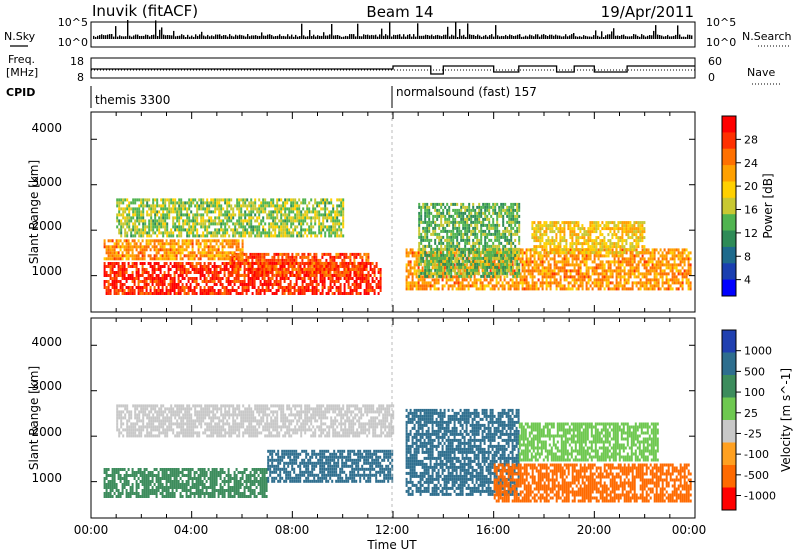 The image size is (800, 554). What do you see at coordinates (393, 69) in the screenshot?
I see `freq-strip: 18 8 60 0 Freq. [MHz] Nave` at bounding box center [393, 69].